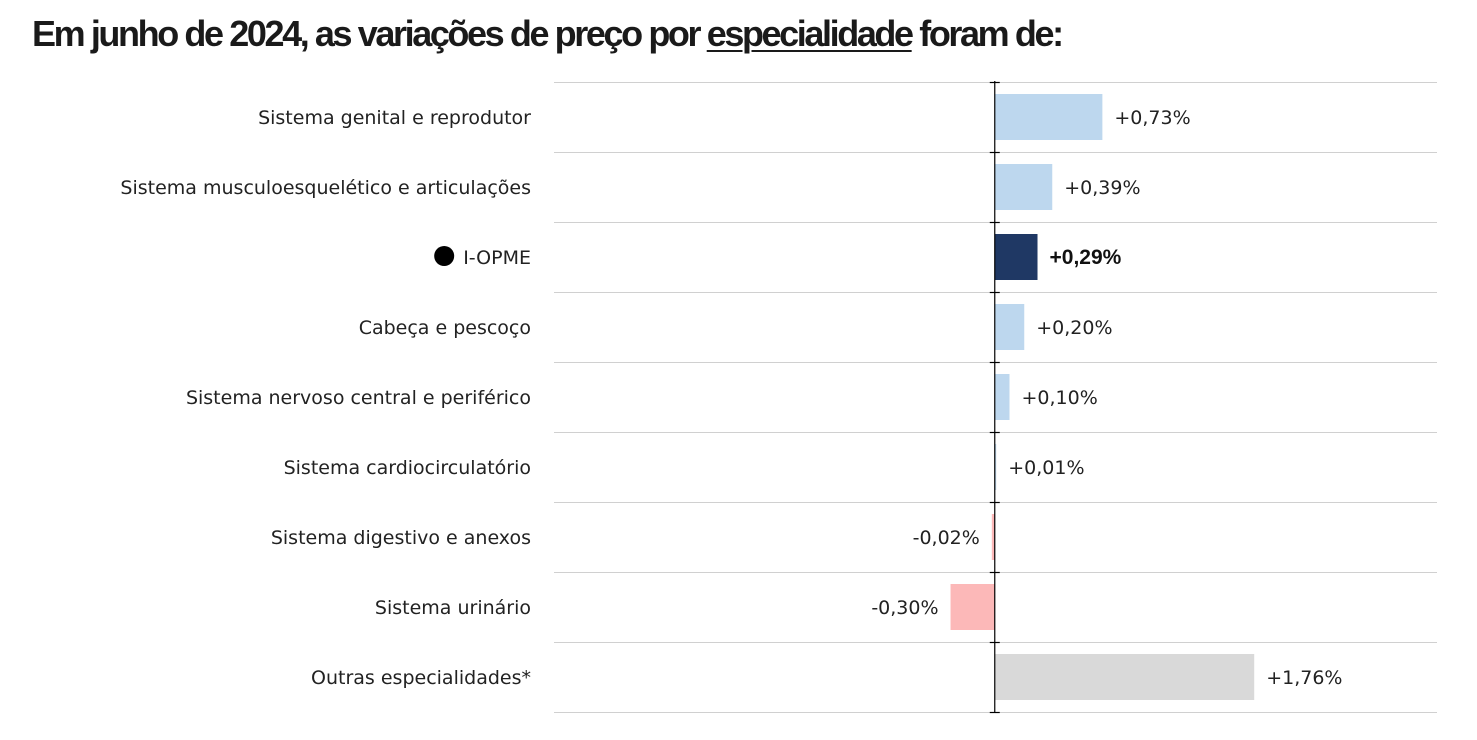 The width and height of the screenshot is (1477, 740). I want to click on category-label: Sistema genital e reprodutor, so click(394, 118).